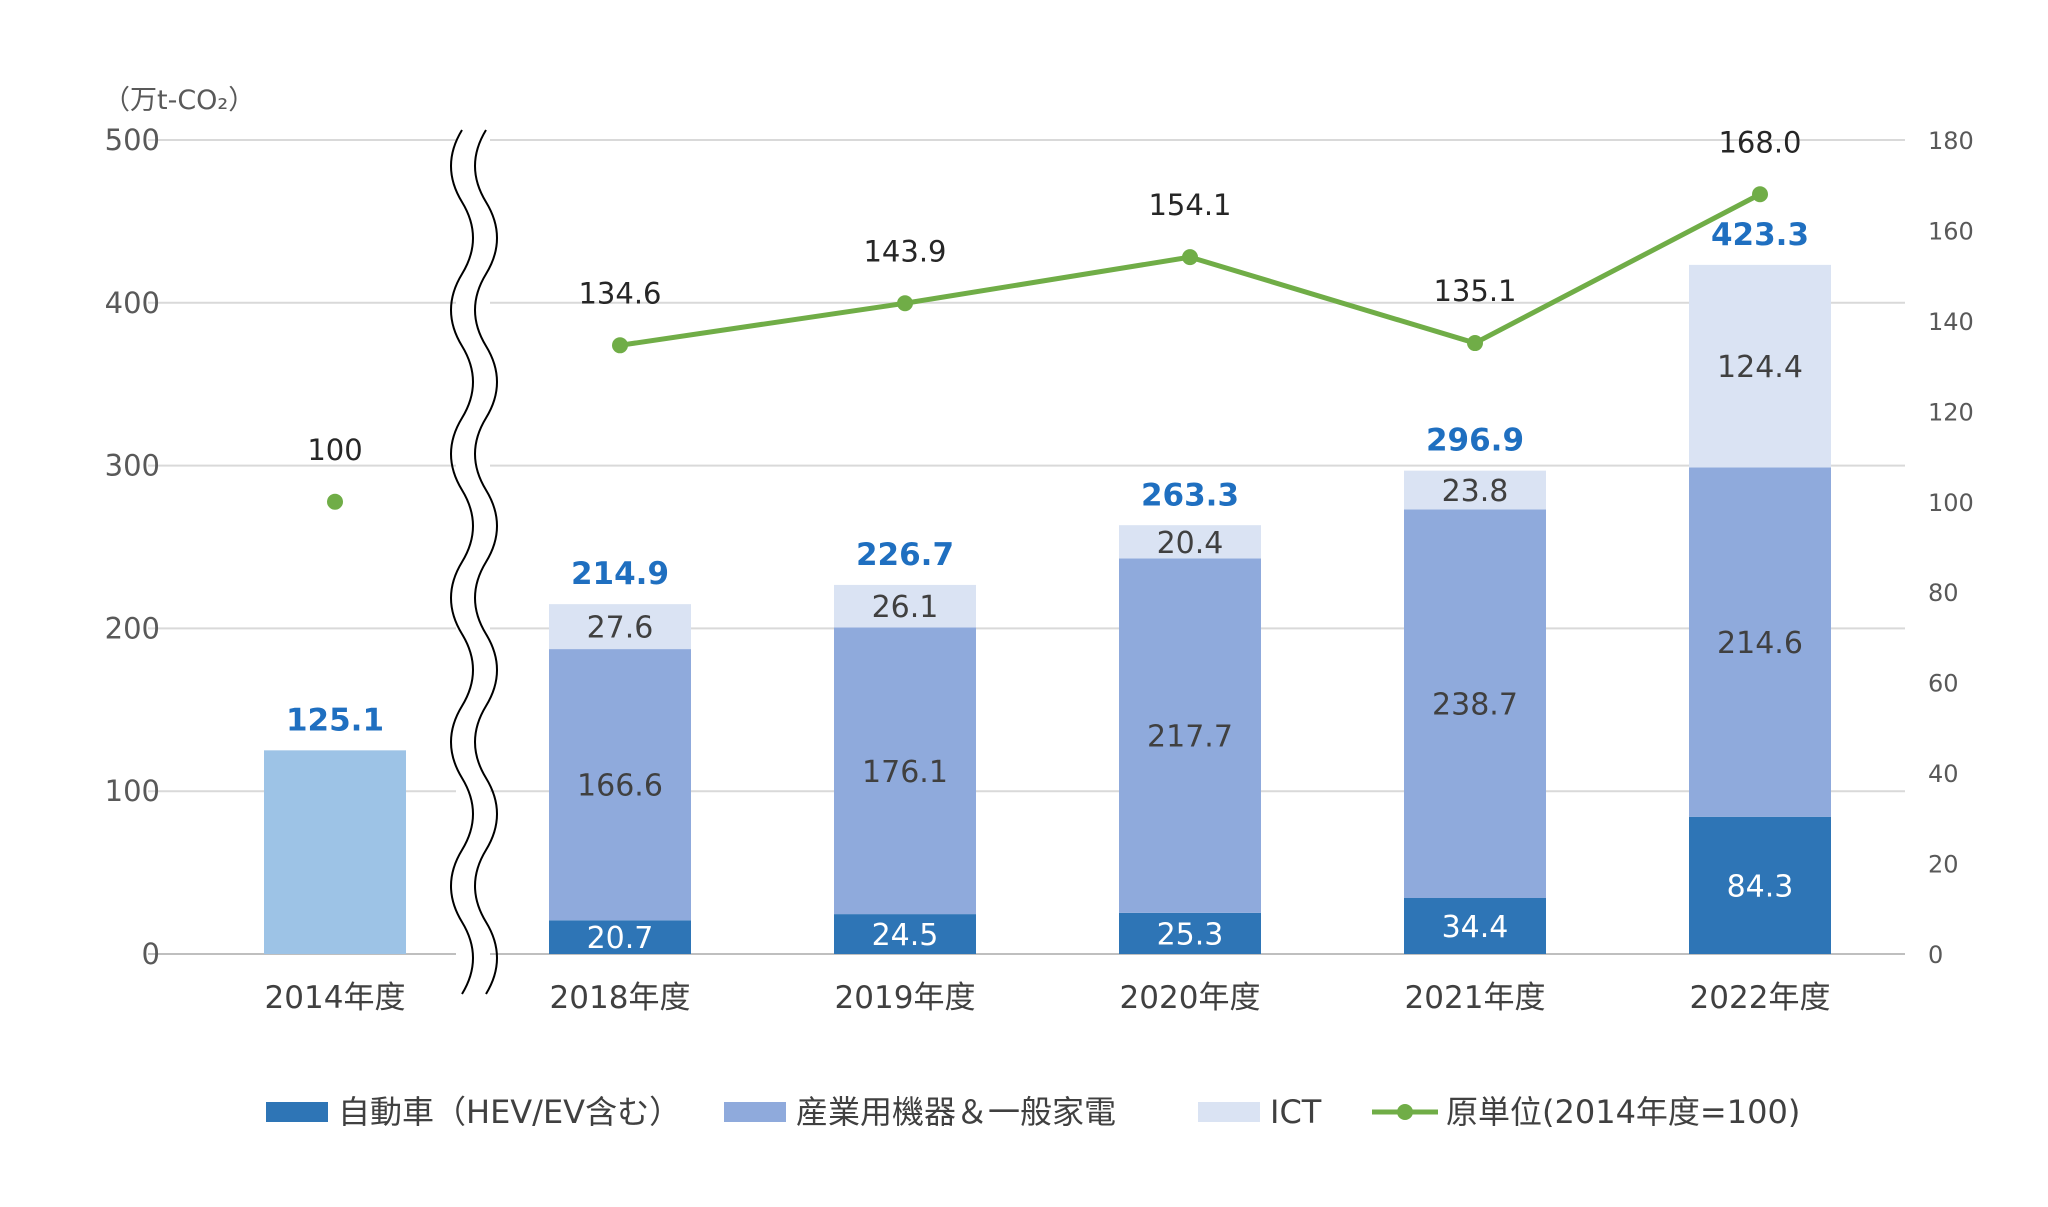 This screenshot has width=2048, height=1207. Describe the element at coordinates (132, 140) in the screenshot. I see `y-tick-label: 500` at that location.